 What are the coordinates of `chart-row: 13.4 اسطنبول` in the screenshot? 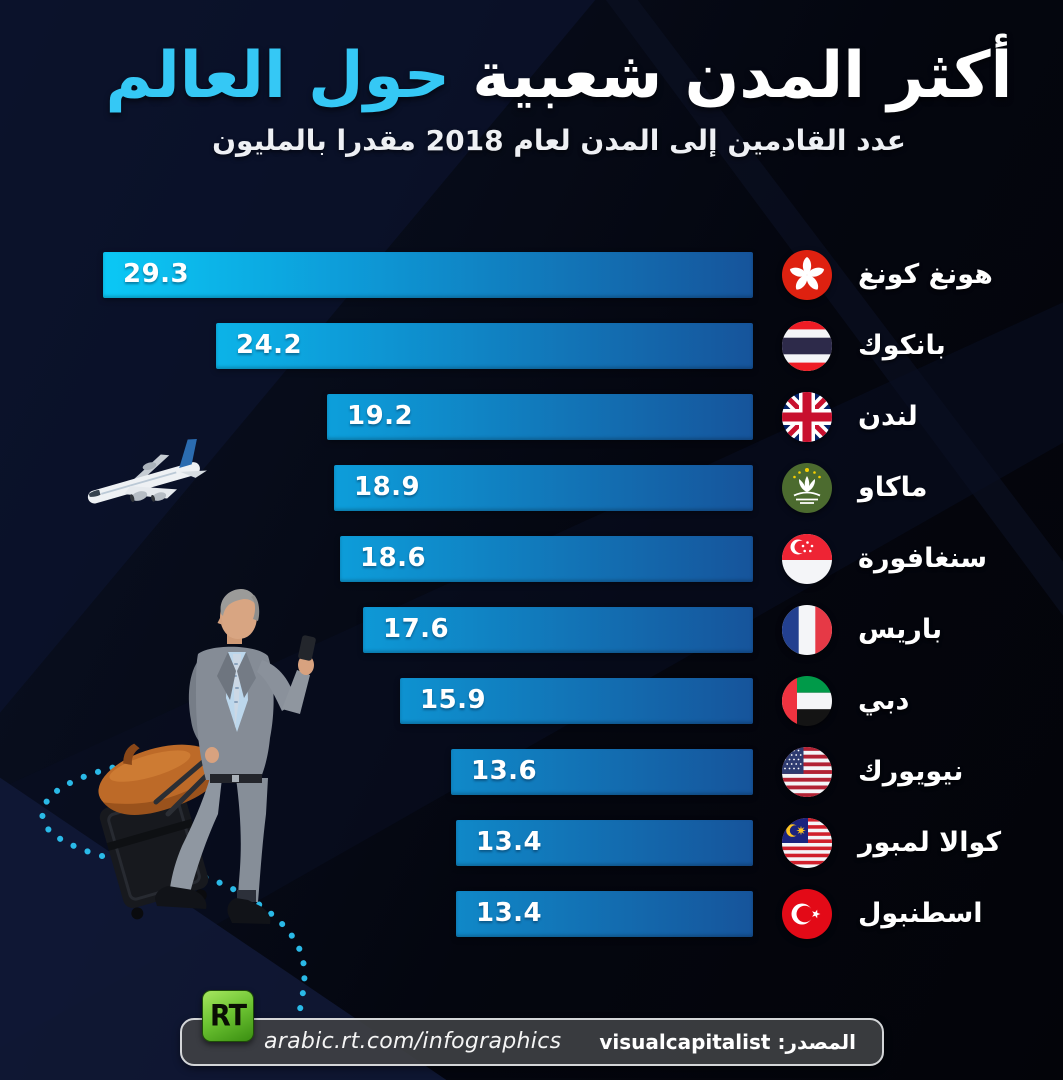 It's located at (531, 914).